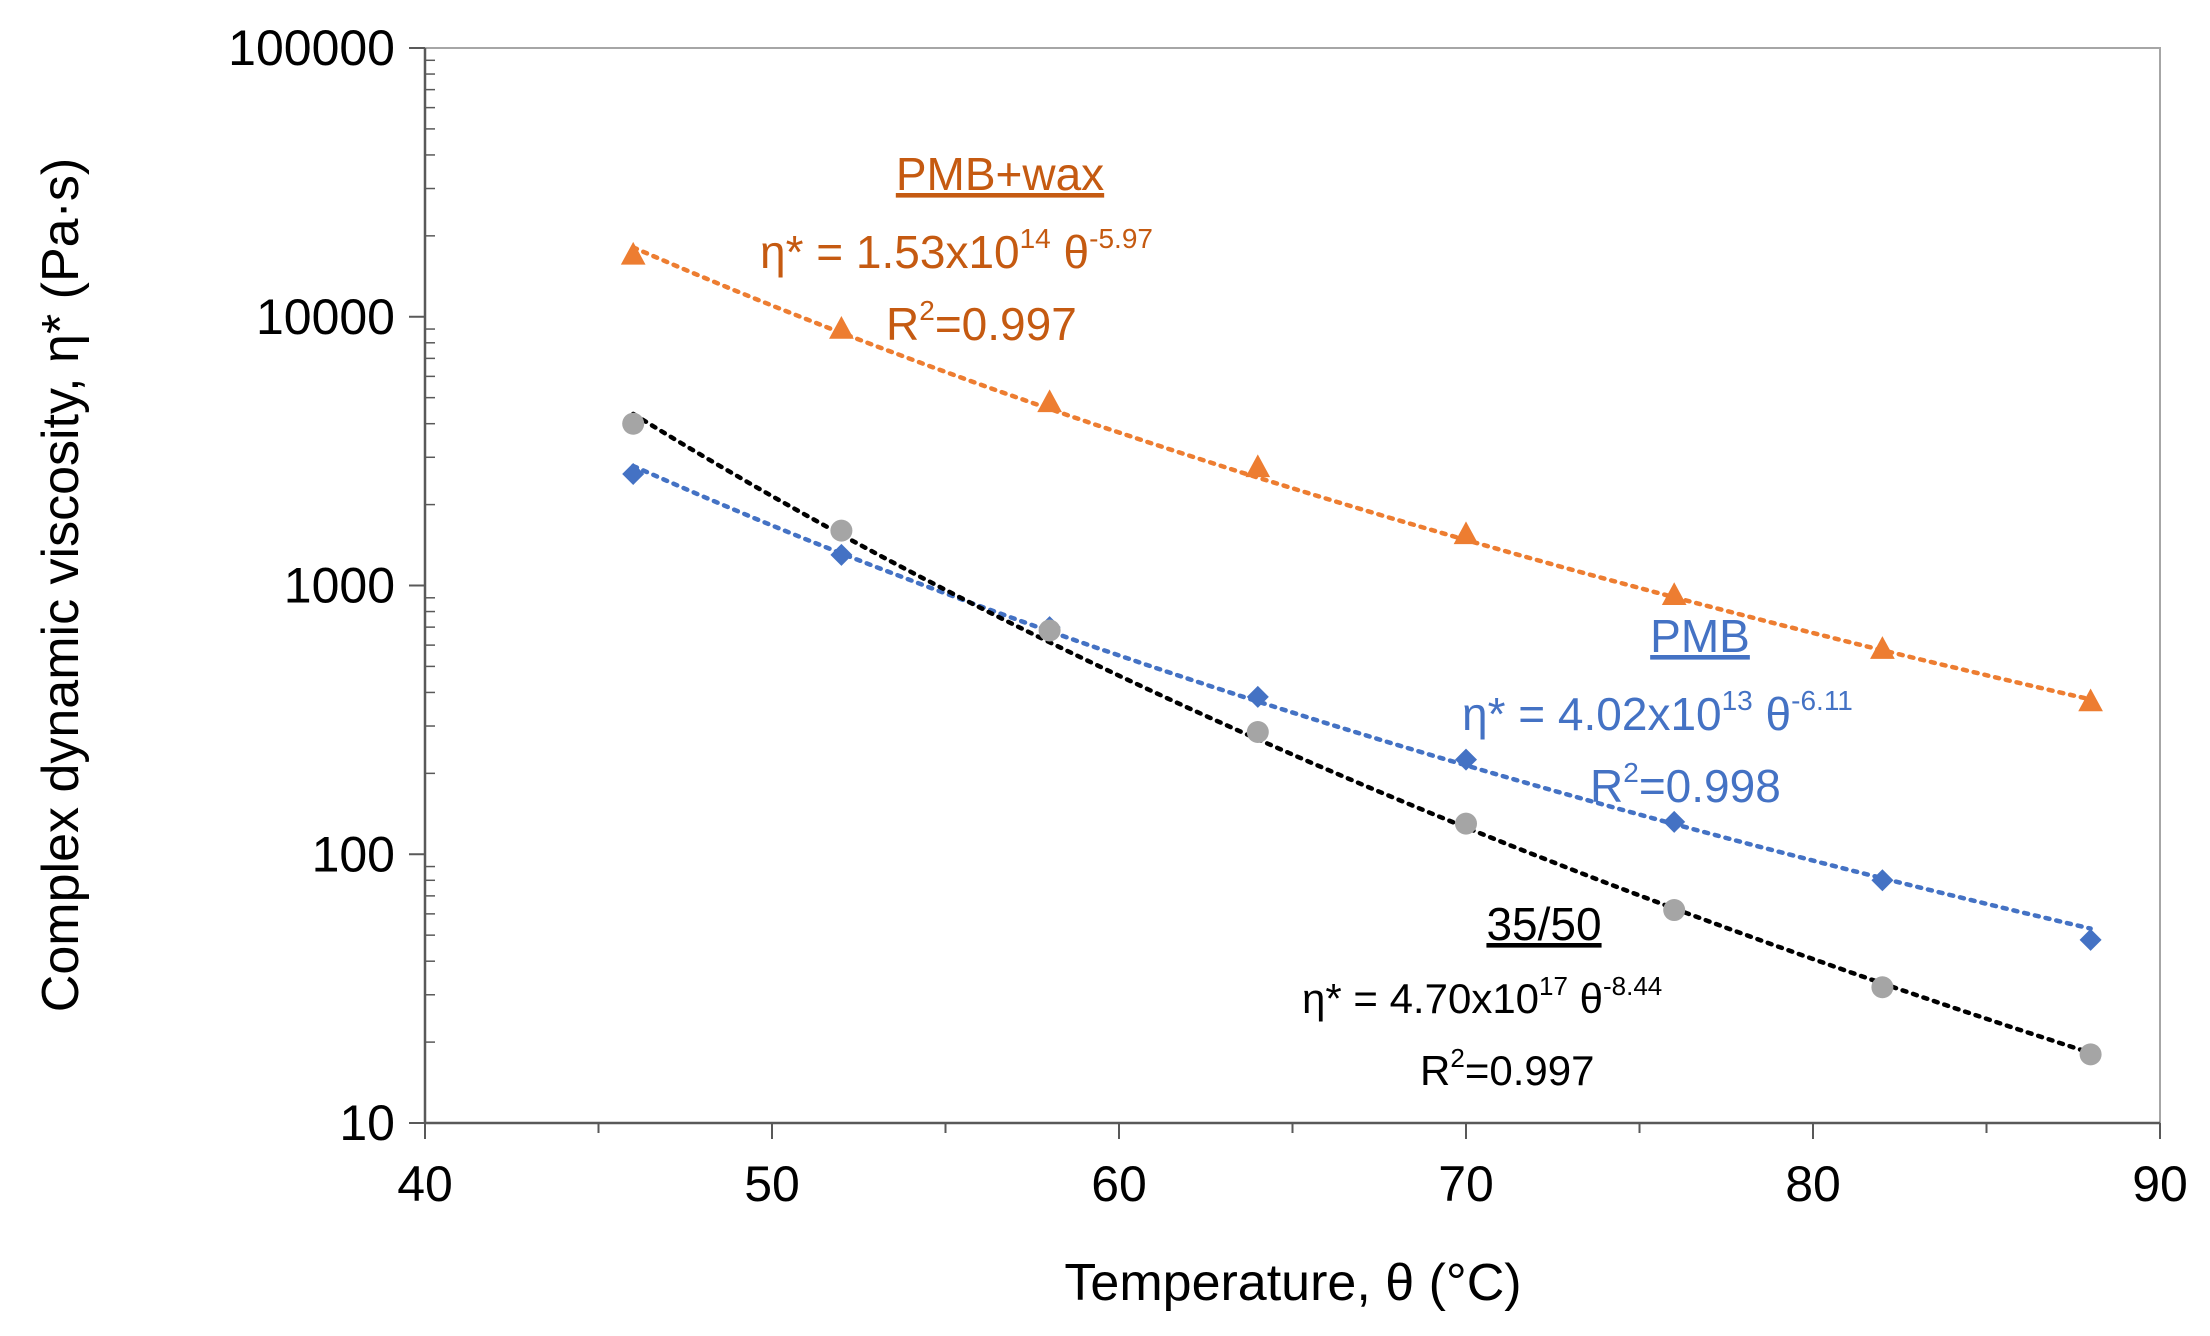  I want to click on x-tick-label: 80, so click(1813, 1184).